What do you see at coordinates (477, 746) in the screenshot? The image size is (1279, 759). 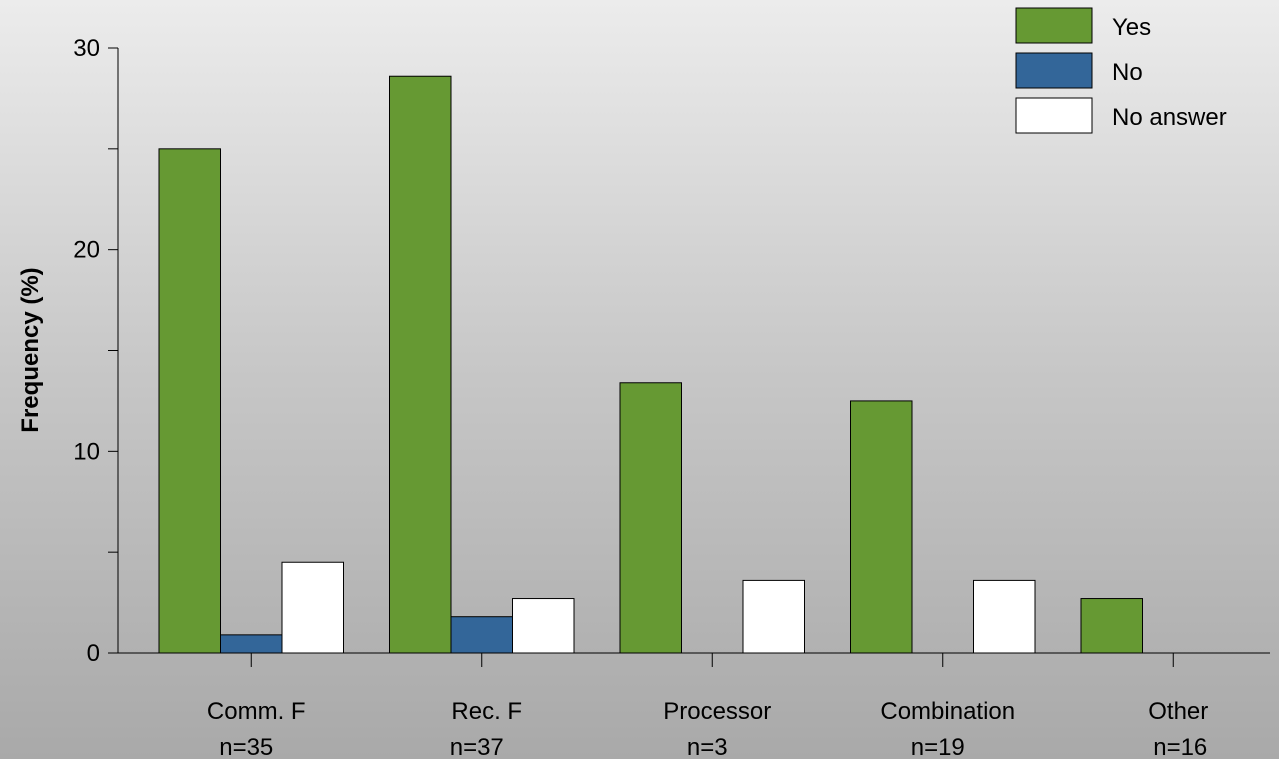 I see `sample-size-label: n=37` at bounding box center [477, 746].